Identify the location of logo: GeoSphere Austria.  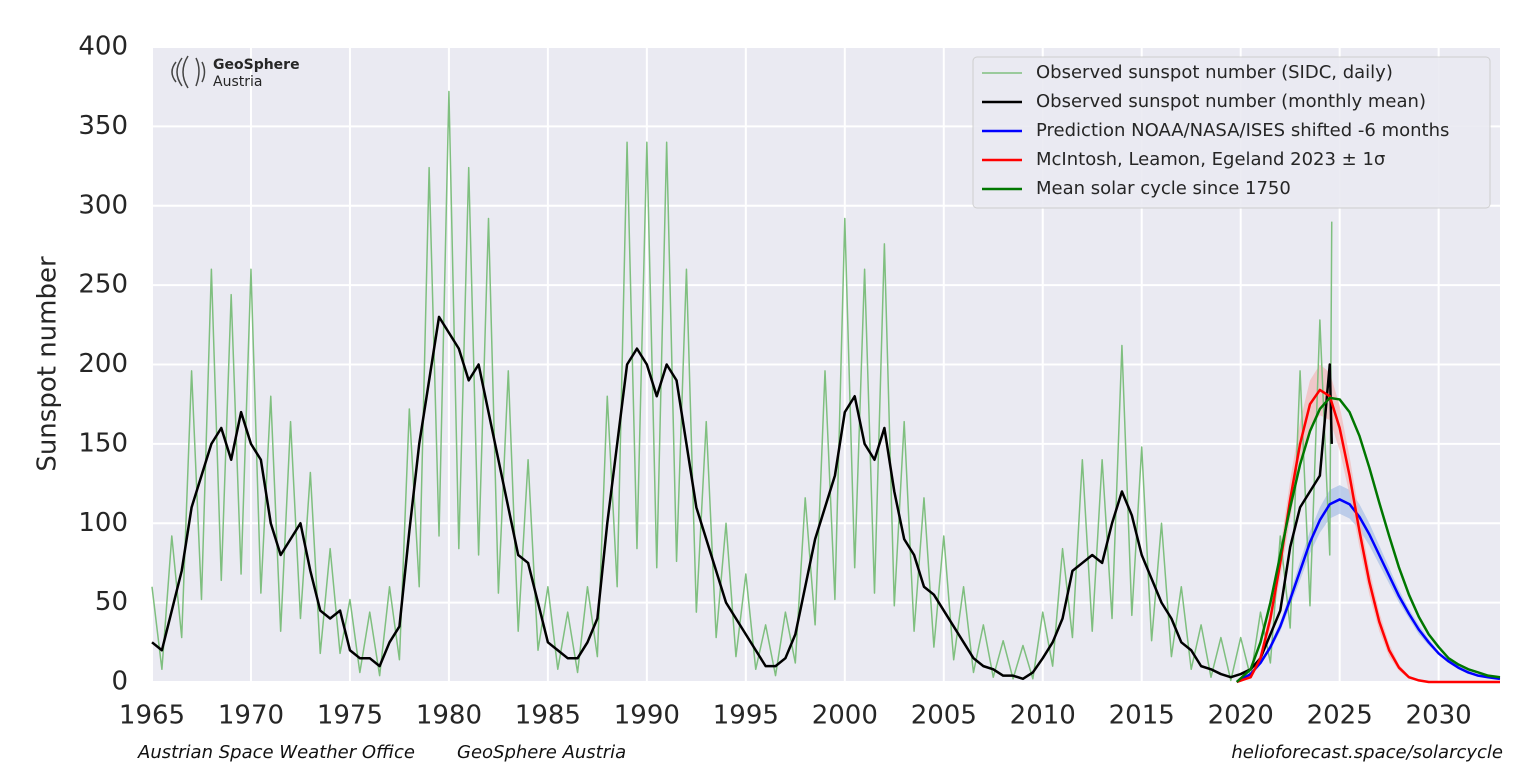
(235, 72).